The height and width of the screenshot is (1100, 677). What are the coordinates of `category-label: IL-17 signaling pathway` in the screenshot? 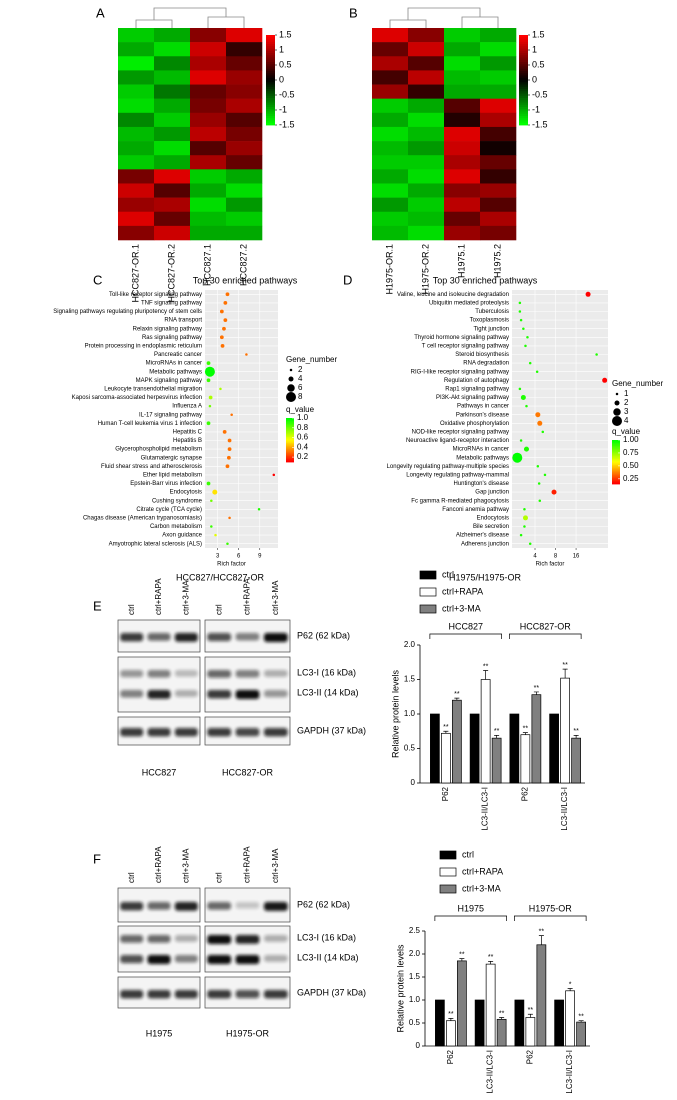 It's located at (170, 415).